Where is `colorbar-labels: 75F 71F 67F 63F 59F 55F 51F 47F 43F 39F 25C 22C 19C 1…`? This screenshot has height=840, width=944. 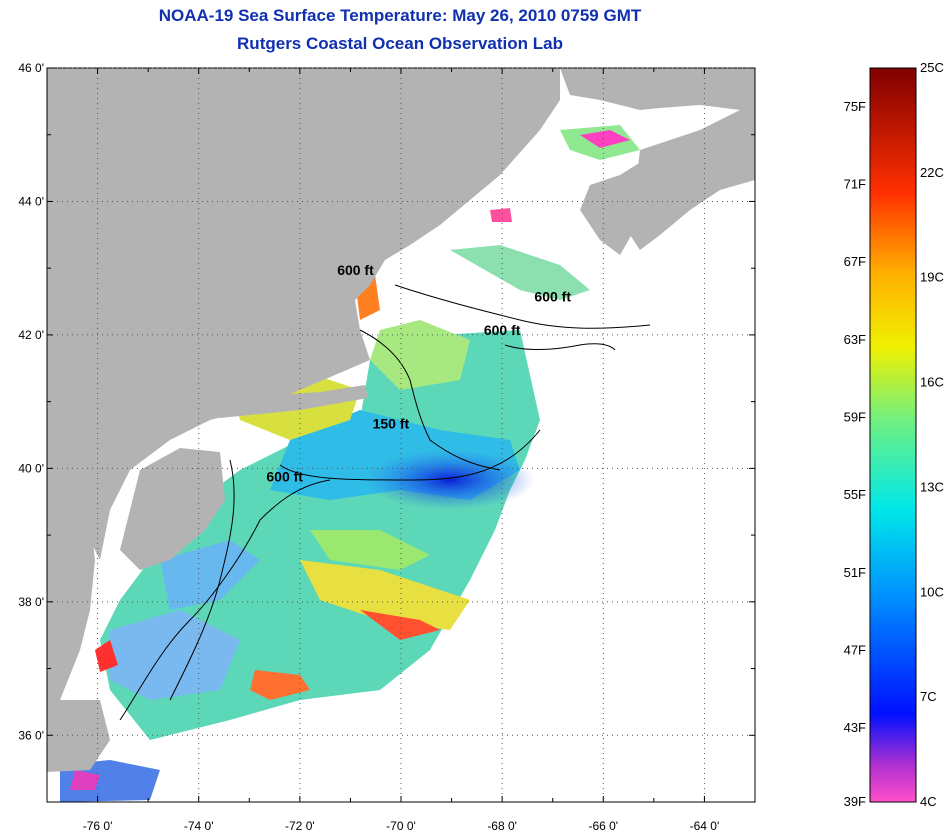
colorbar-labels: 75F 71F 67F 63F 59F 55F 51F 47F 43F 39F 25C 22C 19C 1… is located at coordinates (894, 434).